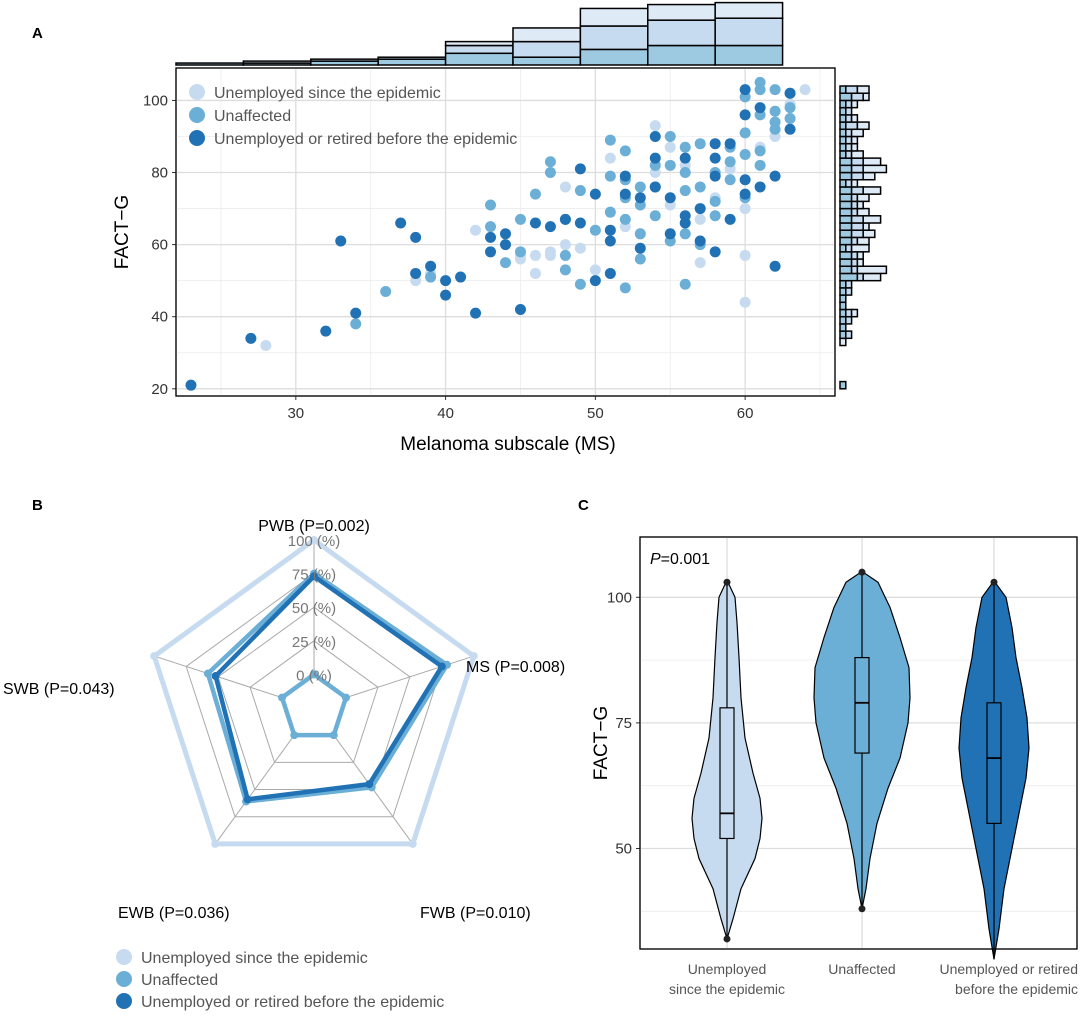  Describe the element at coordinates (1016, 989) in the screenshot. I see `x-category-label: before the epidemic` at that location.